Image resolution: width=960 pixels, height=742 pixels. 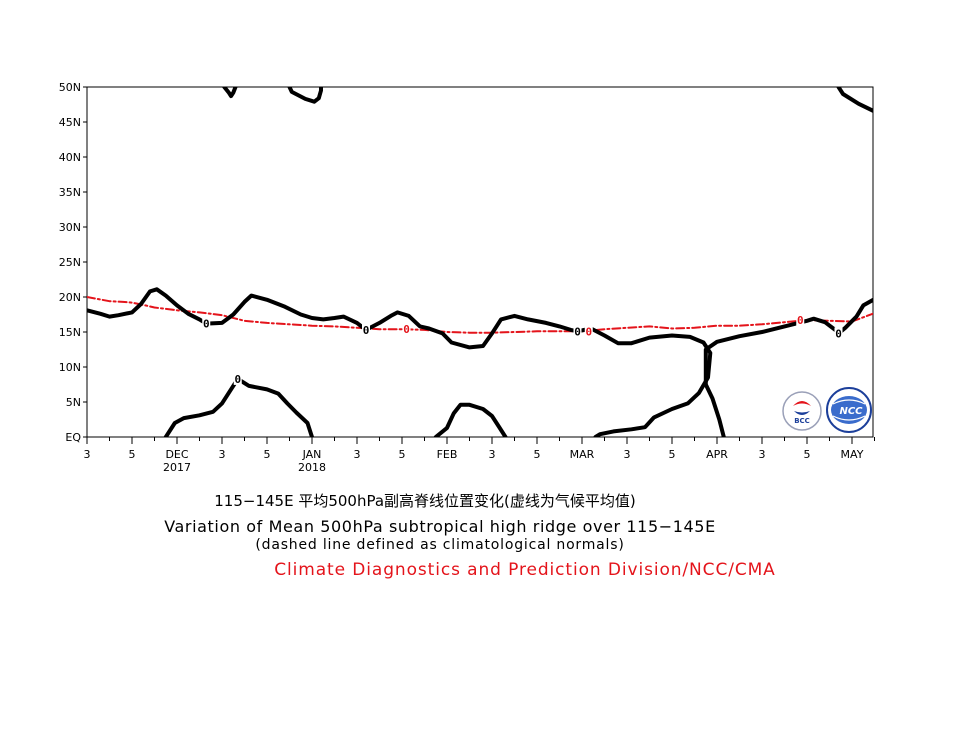 I want to click on x-tick-label: JAN, so click(x=312, y=454).